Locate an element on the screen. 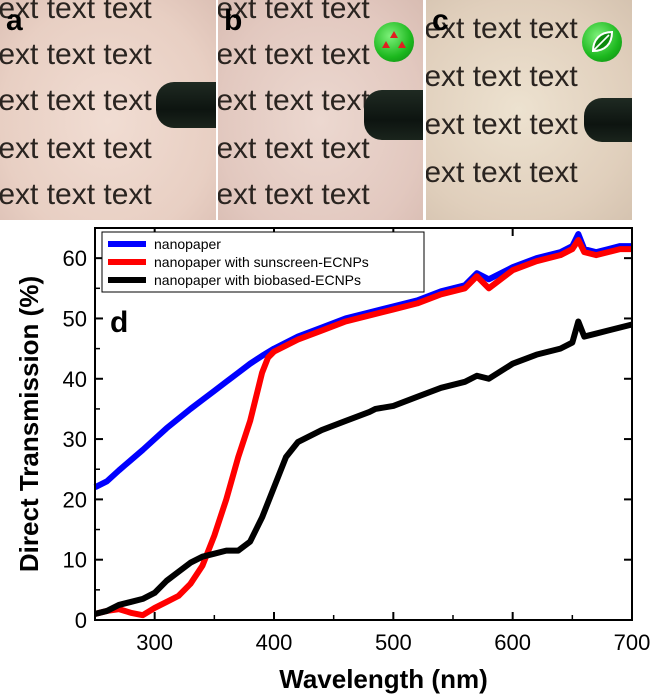 The height and width of the screenshot is (695, 657). y-tick-label: 50 is located at coordinates (75, 318).